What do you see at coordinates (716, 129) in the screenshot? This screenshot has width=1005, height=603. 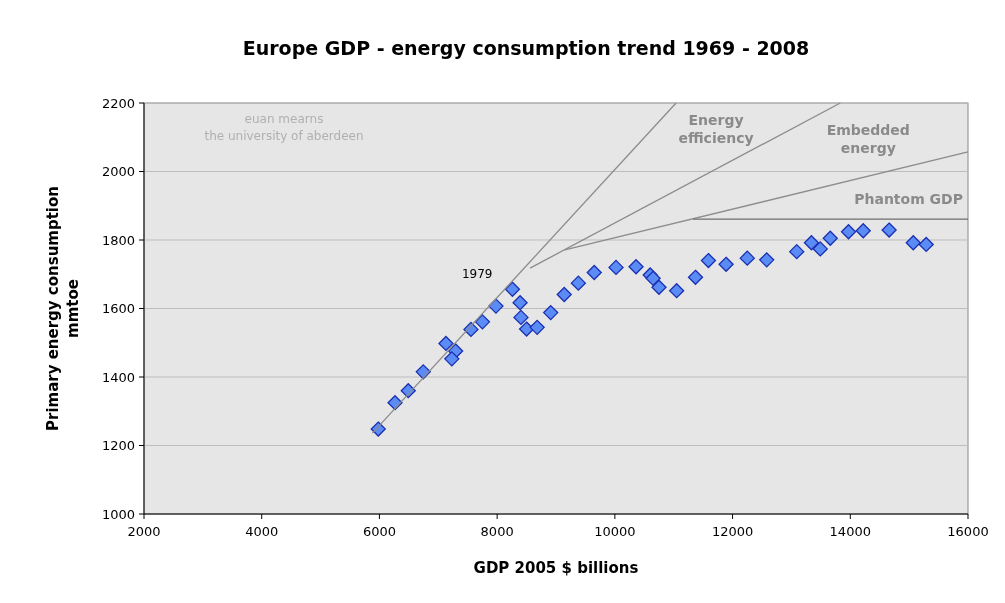 I see `series-label: Energy efficiency` at bounding box center [716, 129].